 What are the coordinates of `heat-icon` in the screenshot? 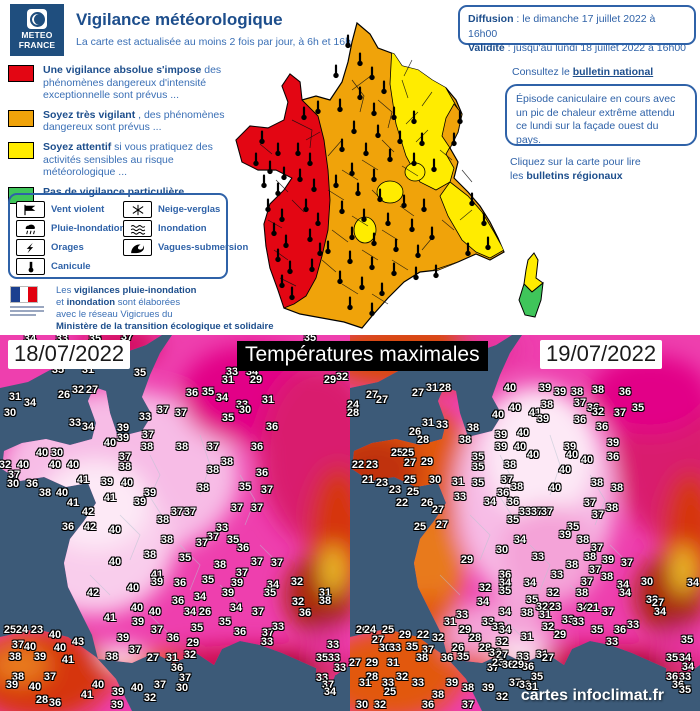 It's located at (30, 266).